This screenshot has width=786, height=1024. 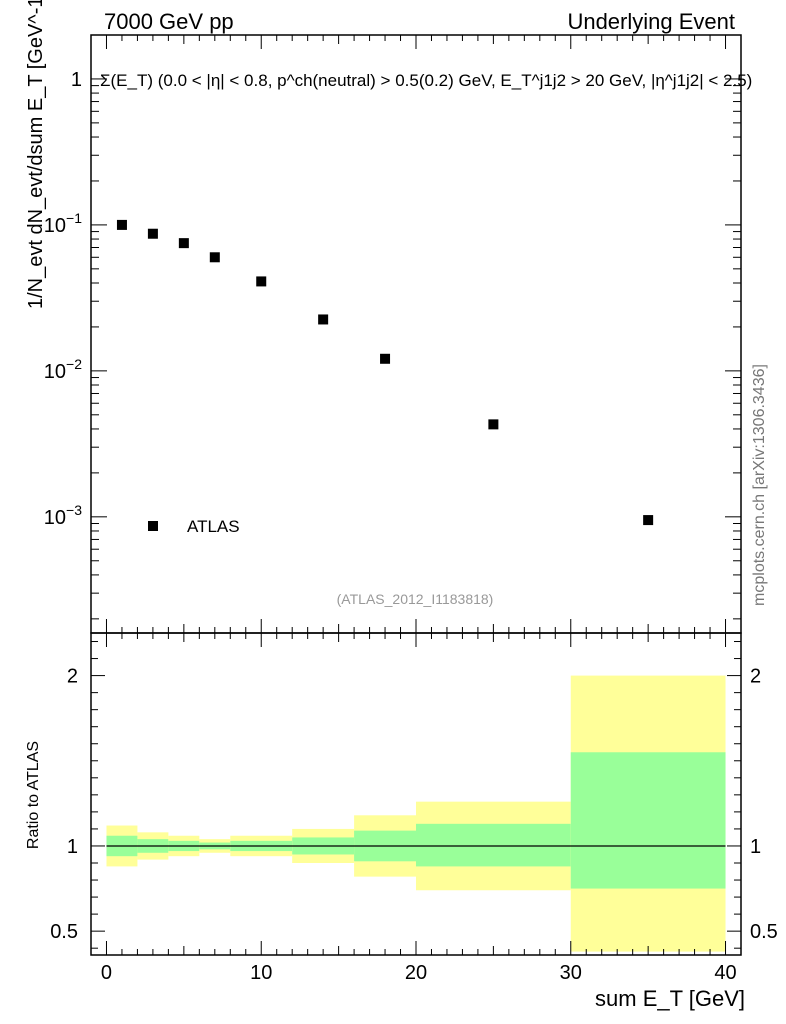 I want to click on legend-marker, so click(x=153, y=526).